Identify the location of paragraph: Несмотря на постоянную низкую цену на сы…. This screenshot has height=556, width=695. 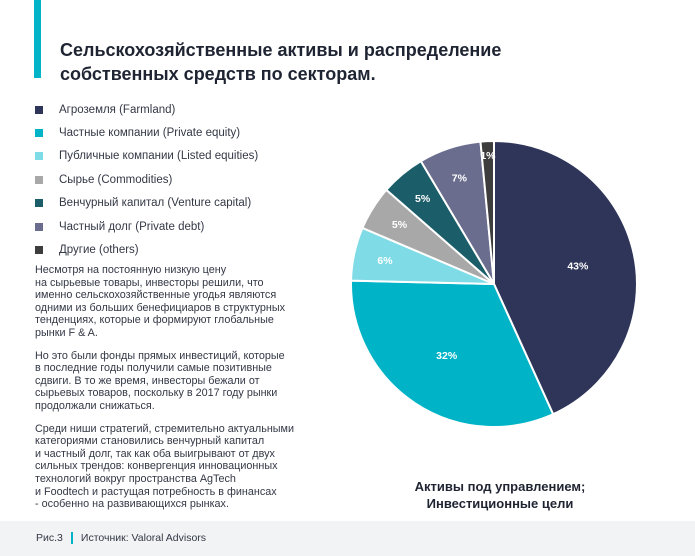
(160, 301).